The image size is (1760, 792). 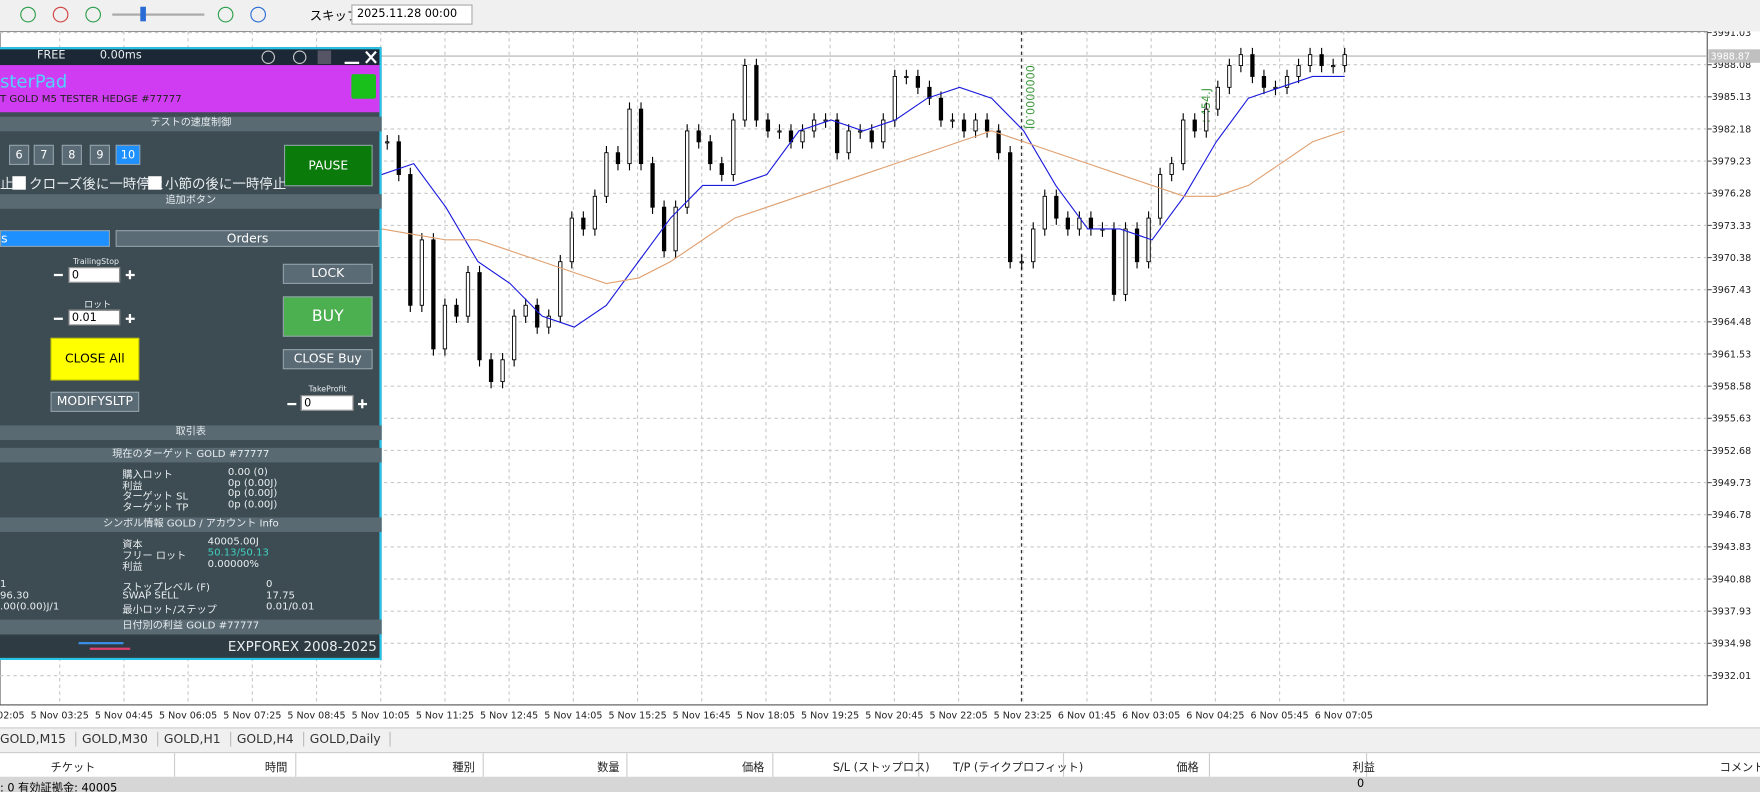 What do you see at coordinates (143, 14) in the screenshot?
I see `slider-thumb` at bounding box center [143, 14].